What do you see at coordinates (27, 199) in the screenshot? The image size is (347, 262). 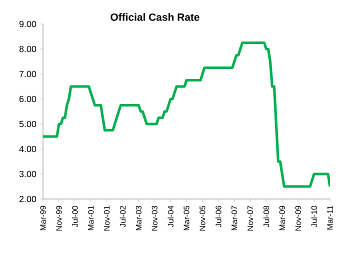 I see `y-tick-label: 2.00` at bounding box center [27, 199].